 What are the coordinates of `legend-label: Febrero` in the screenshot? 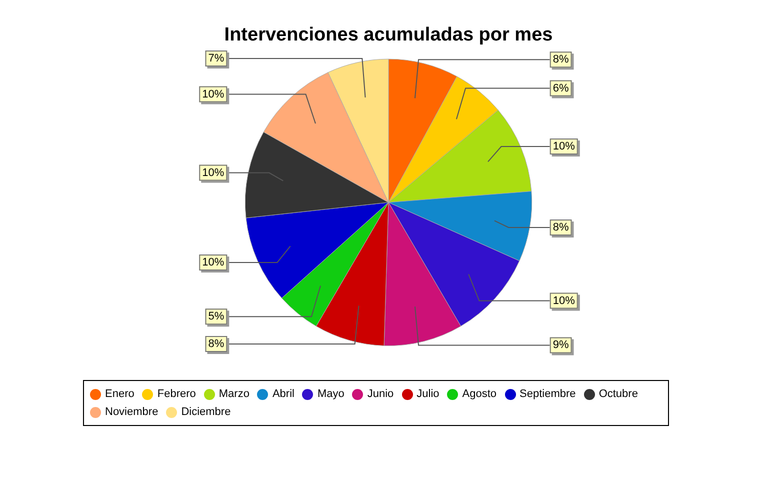 It's located at (176, 394).